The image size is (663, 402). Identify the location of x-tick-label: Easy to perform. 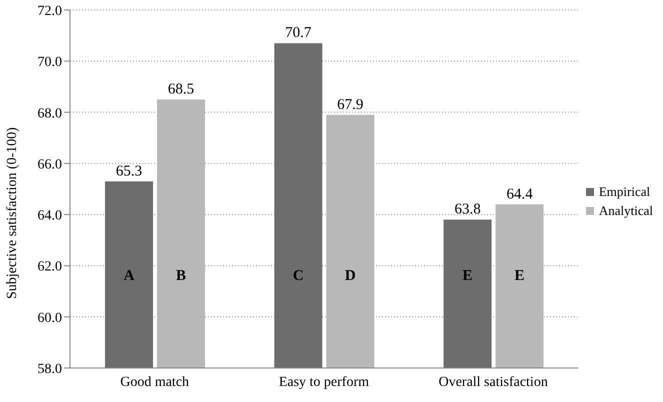
(324, 382).